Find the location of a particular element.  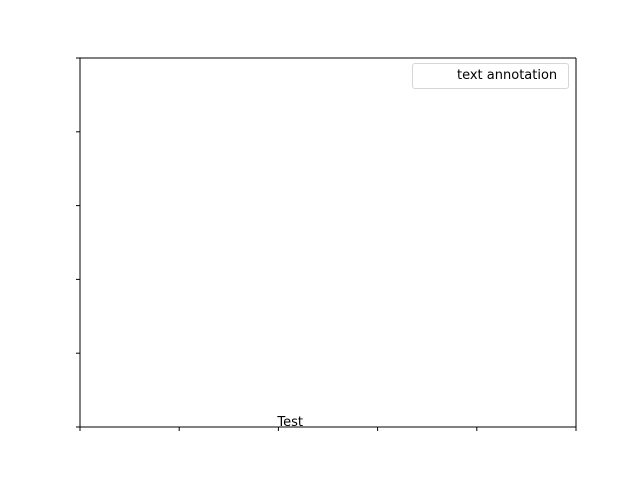

x-axis-ticks is located at coordinates (328, 429).